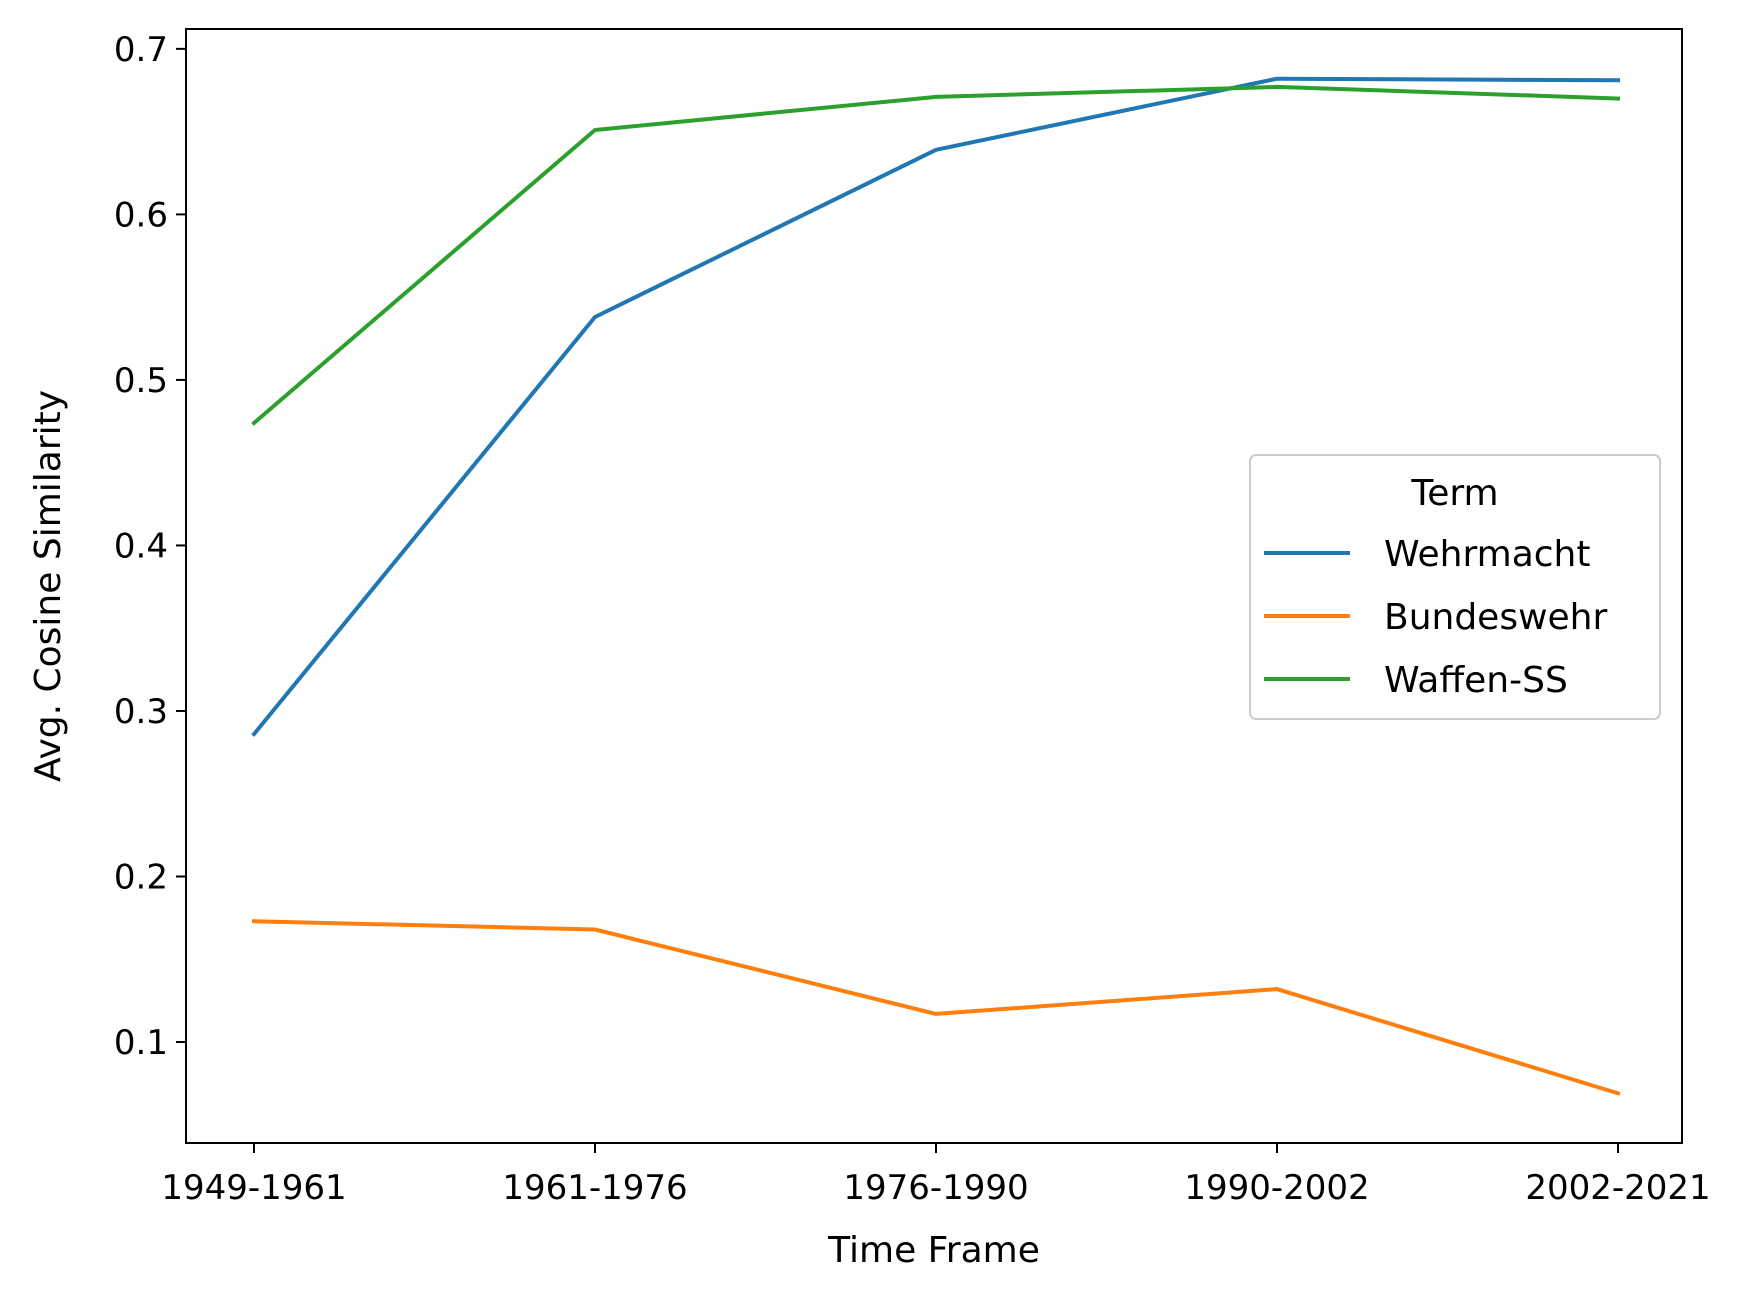 The width and height of the screenshot is (1747, 1298). I want to click on y-tick-label: 0.1, so click(141, 1043).